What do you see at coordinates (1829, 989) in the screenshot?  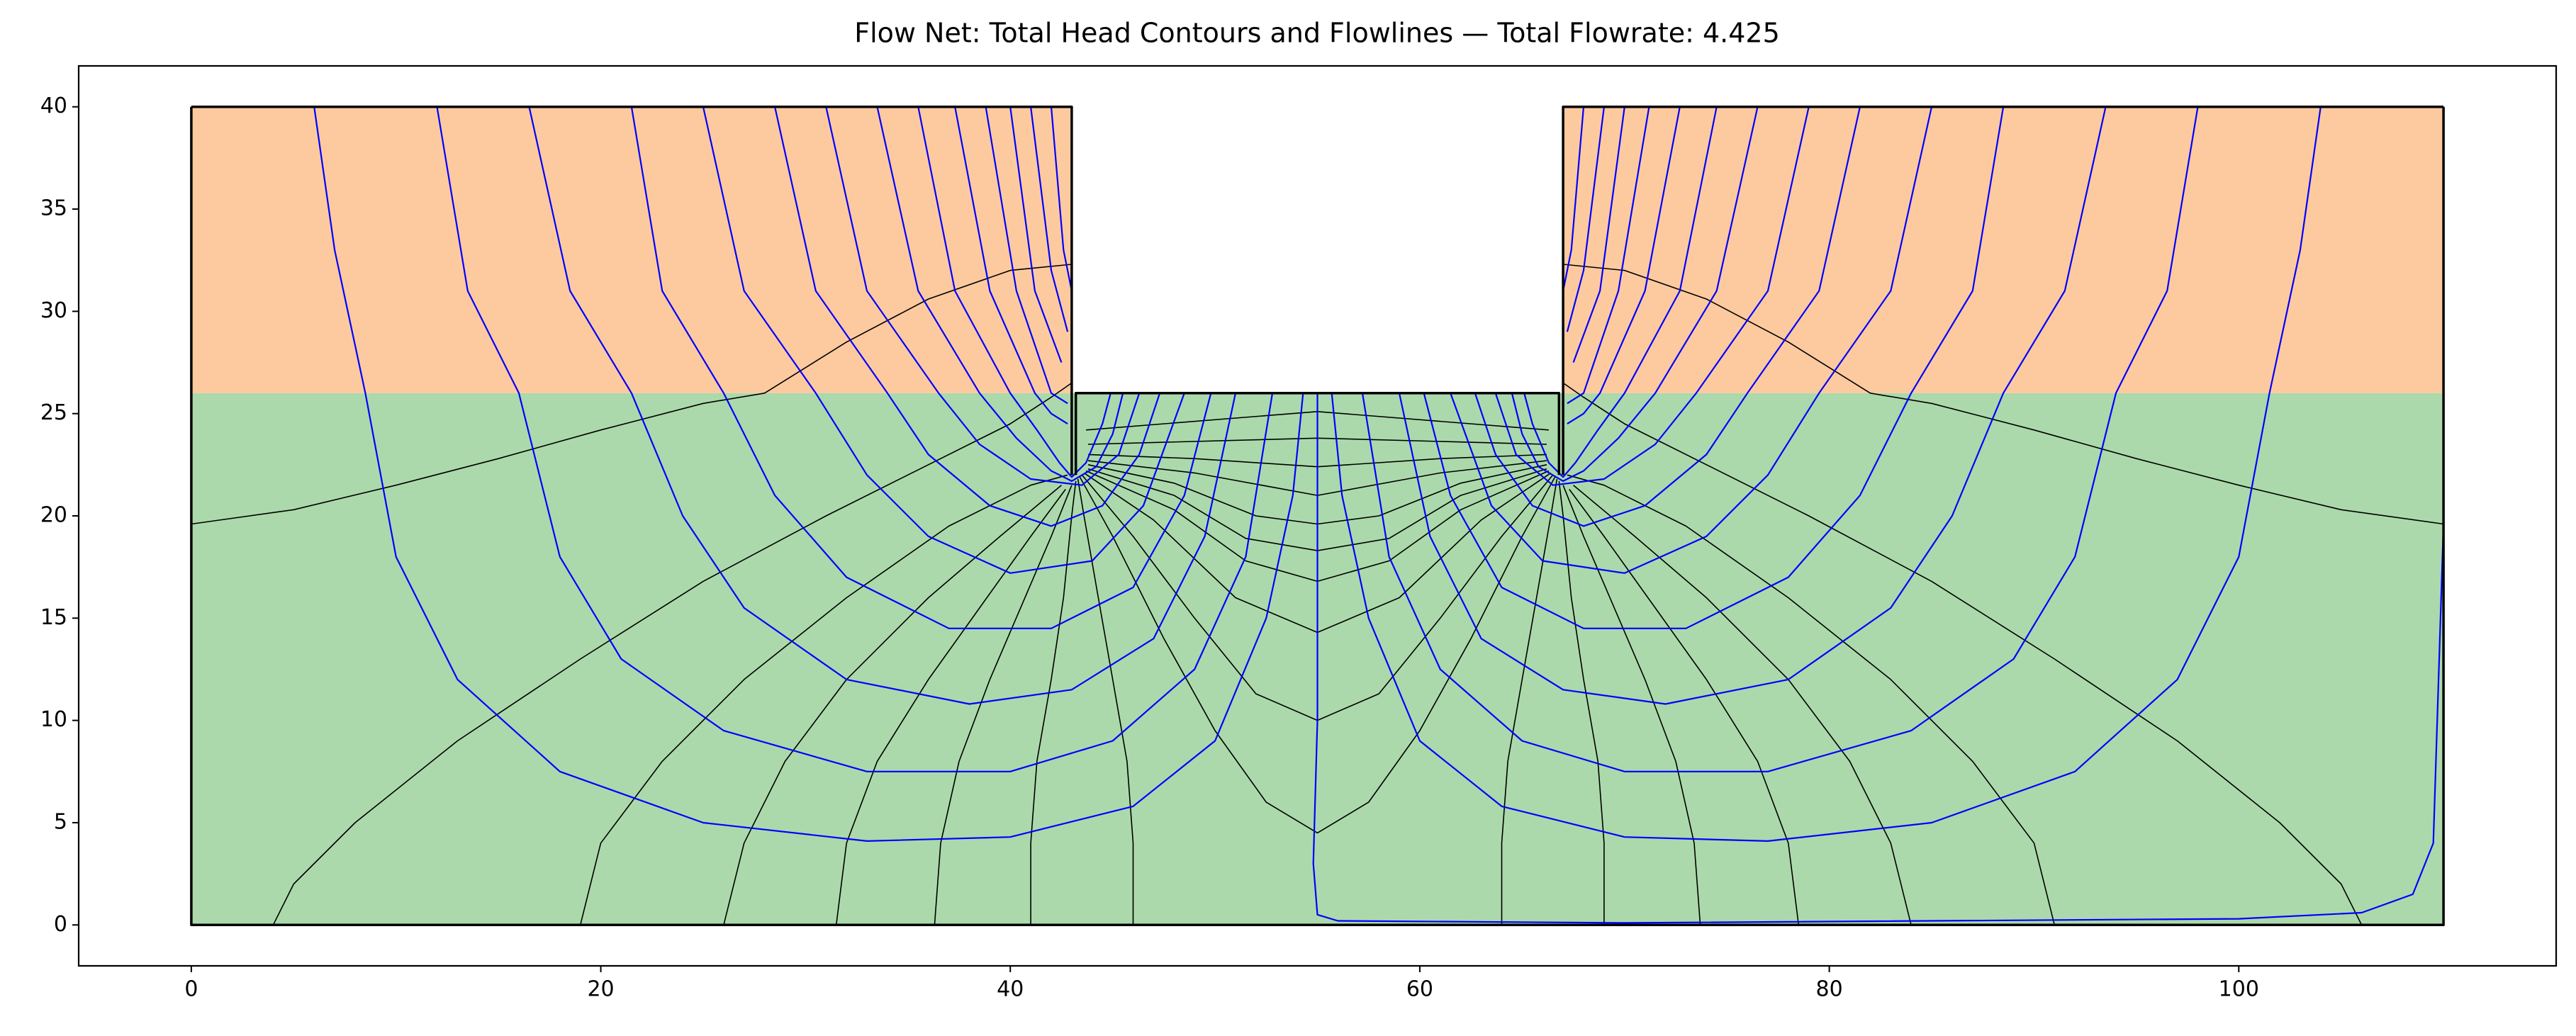 I see `x-tick-label: 80` at bounding box center [1829, 989].